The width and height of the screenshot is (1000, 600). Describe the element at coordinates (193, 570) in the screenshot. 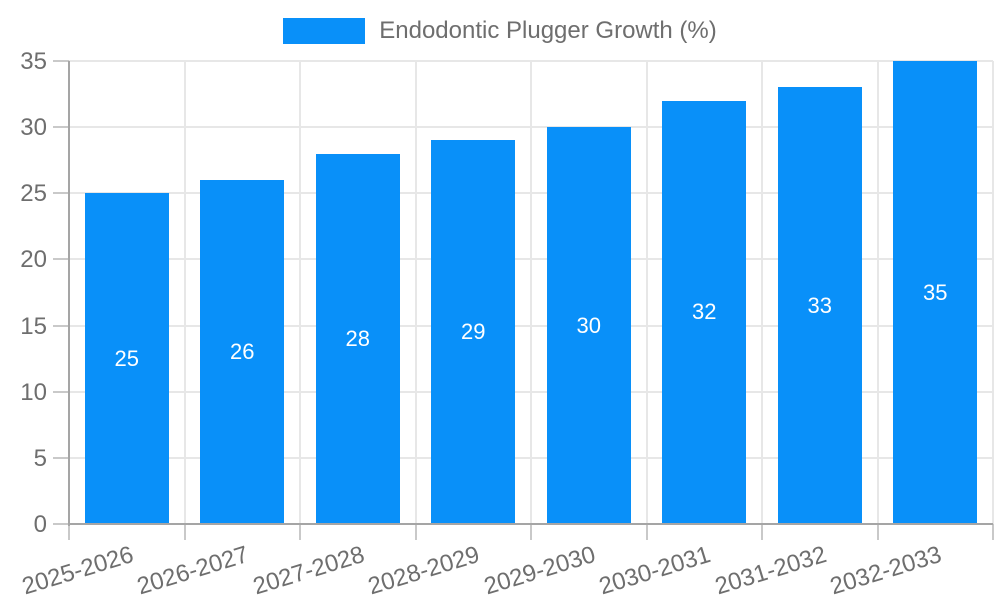

I see `x-tick-label: 2026-2027` at that location.